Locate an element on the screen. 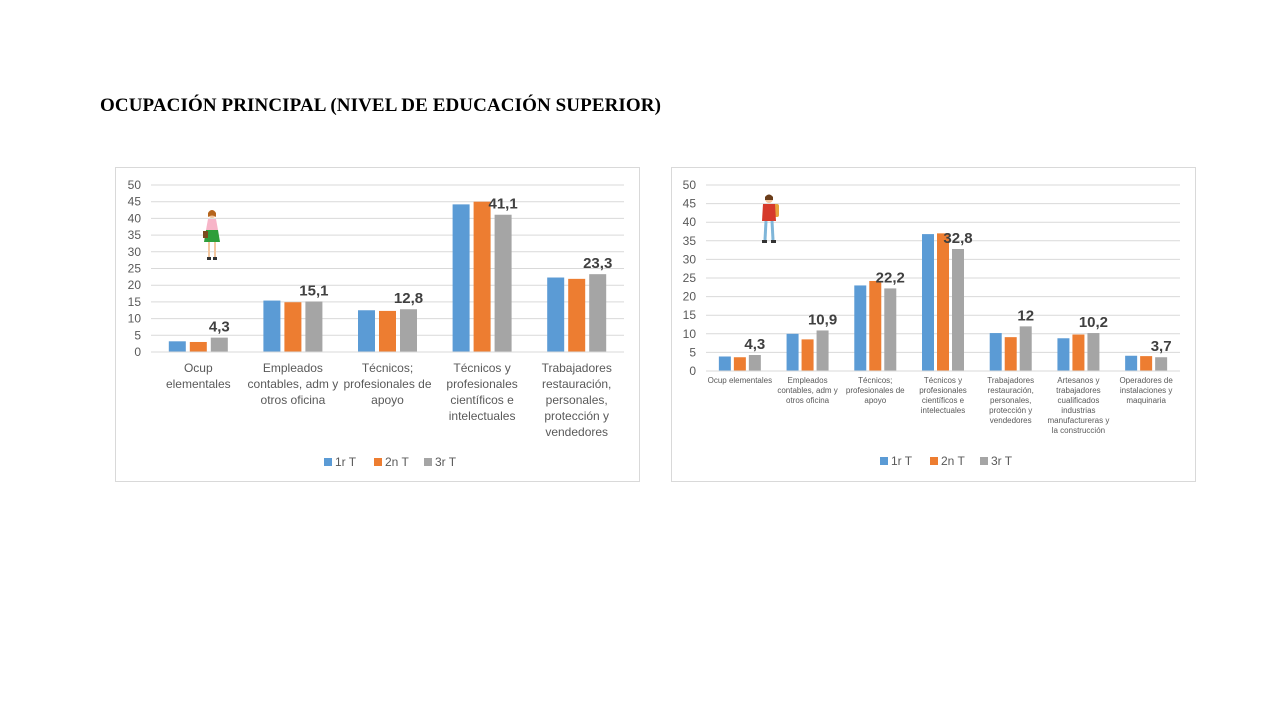 This screenshot has height=720, width=1280. data-label: 15,1 is located at coordinates (313, 291).